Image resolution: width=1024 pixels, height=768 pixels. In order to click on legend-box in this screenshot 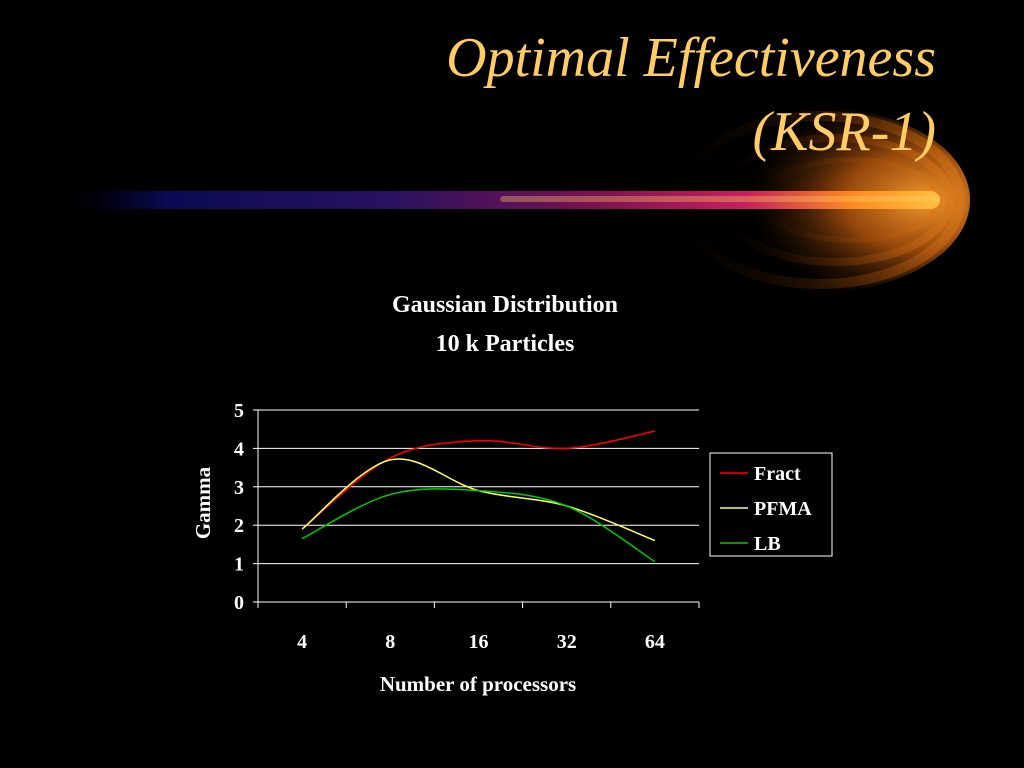, I will do `click(771, 504)`.